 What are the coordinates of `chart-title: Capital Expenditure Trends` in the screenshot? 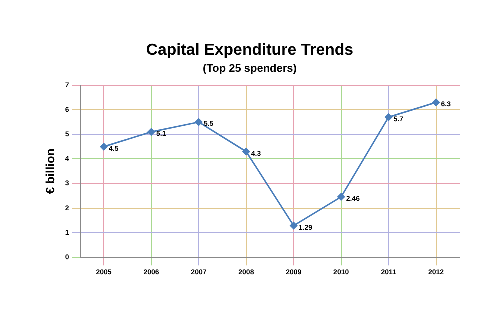 It's located at (250, 51).